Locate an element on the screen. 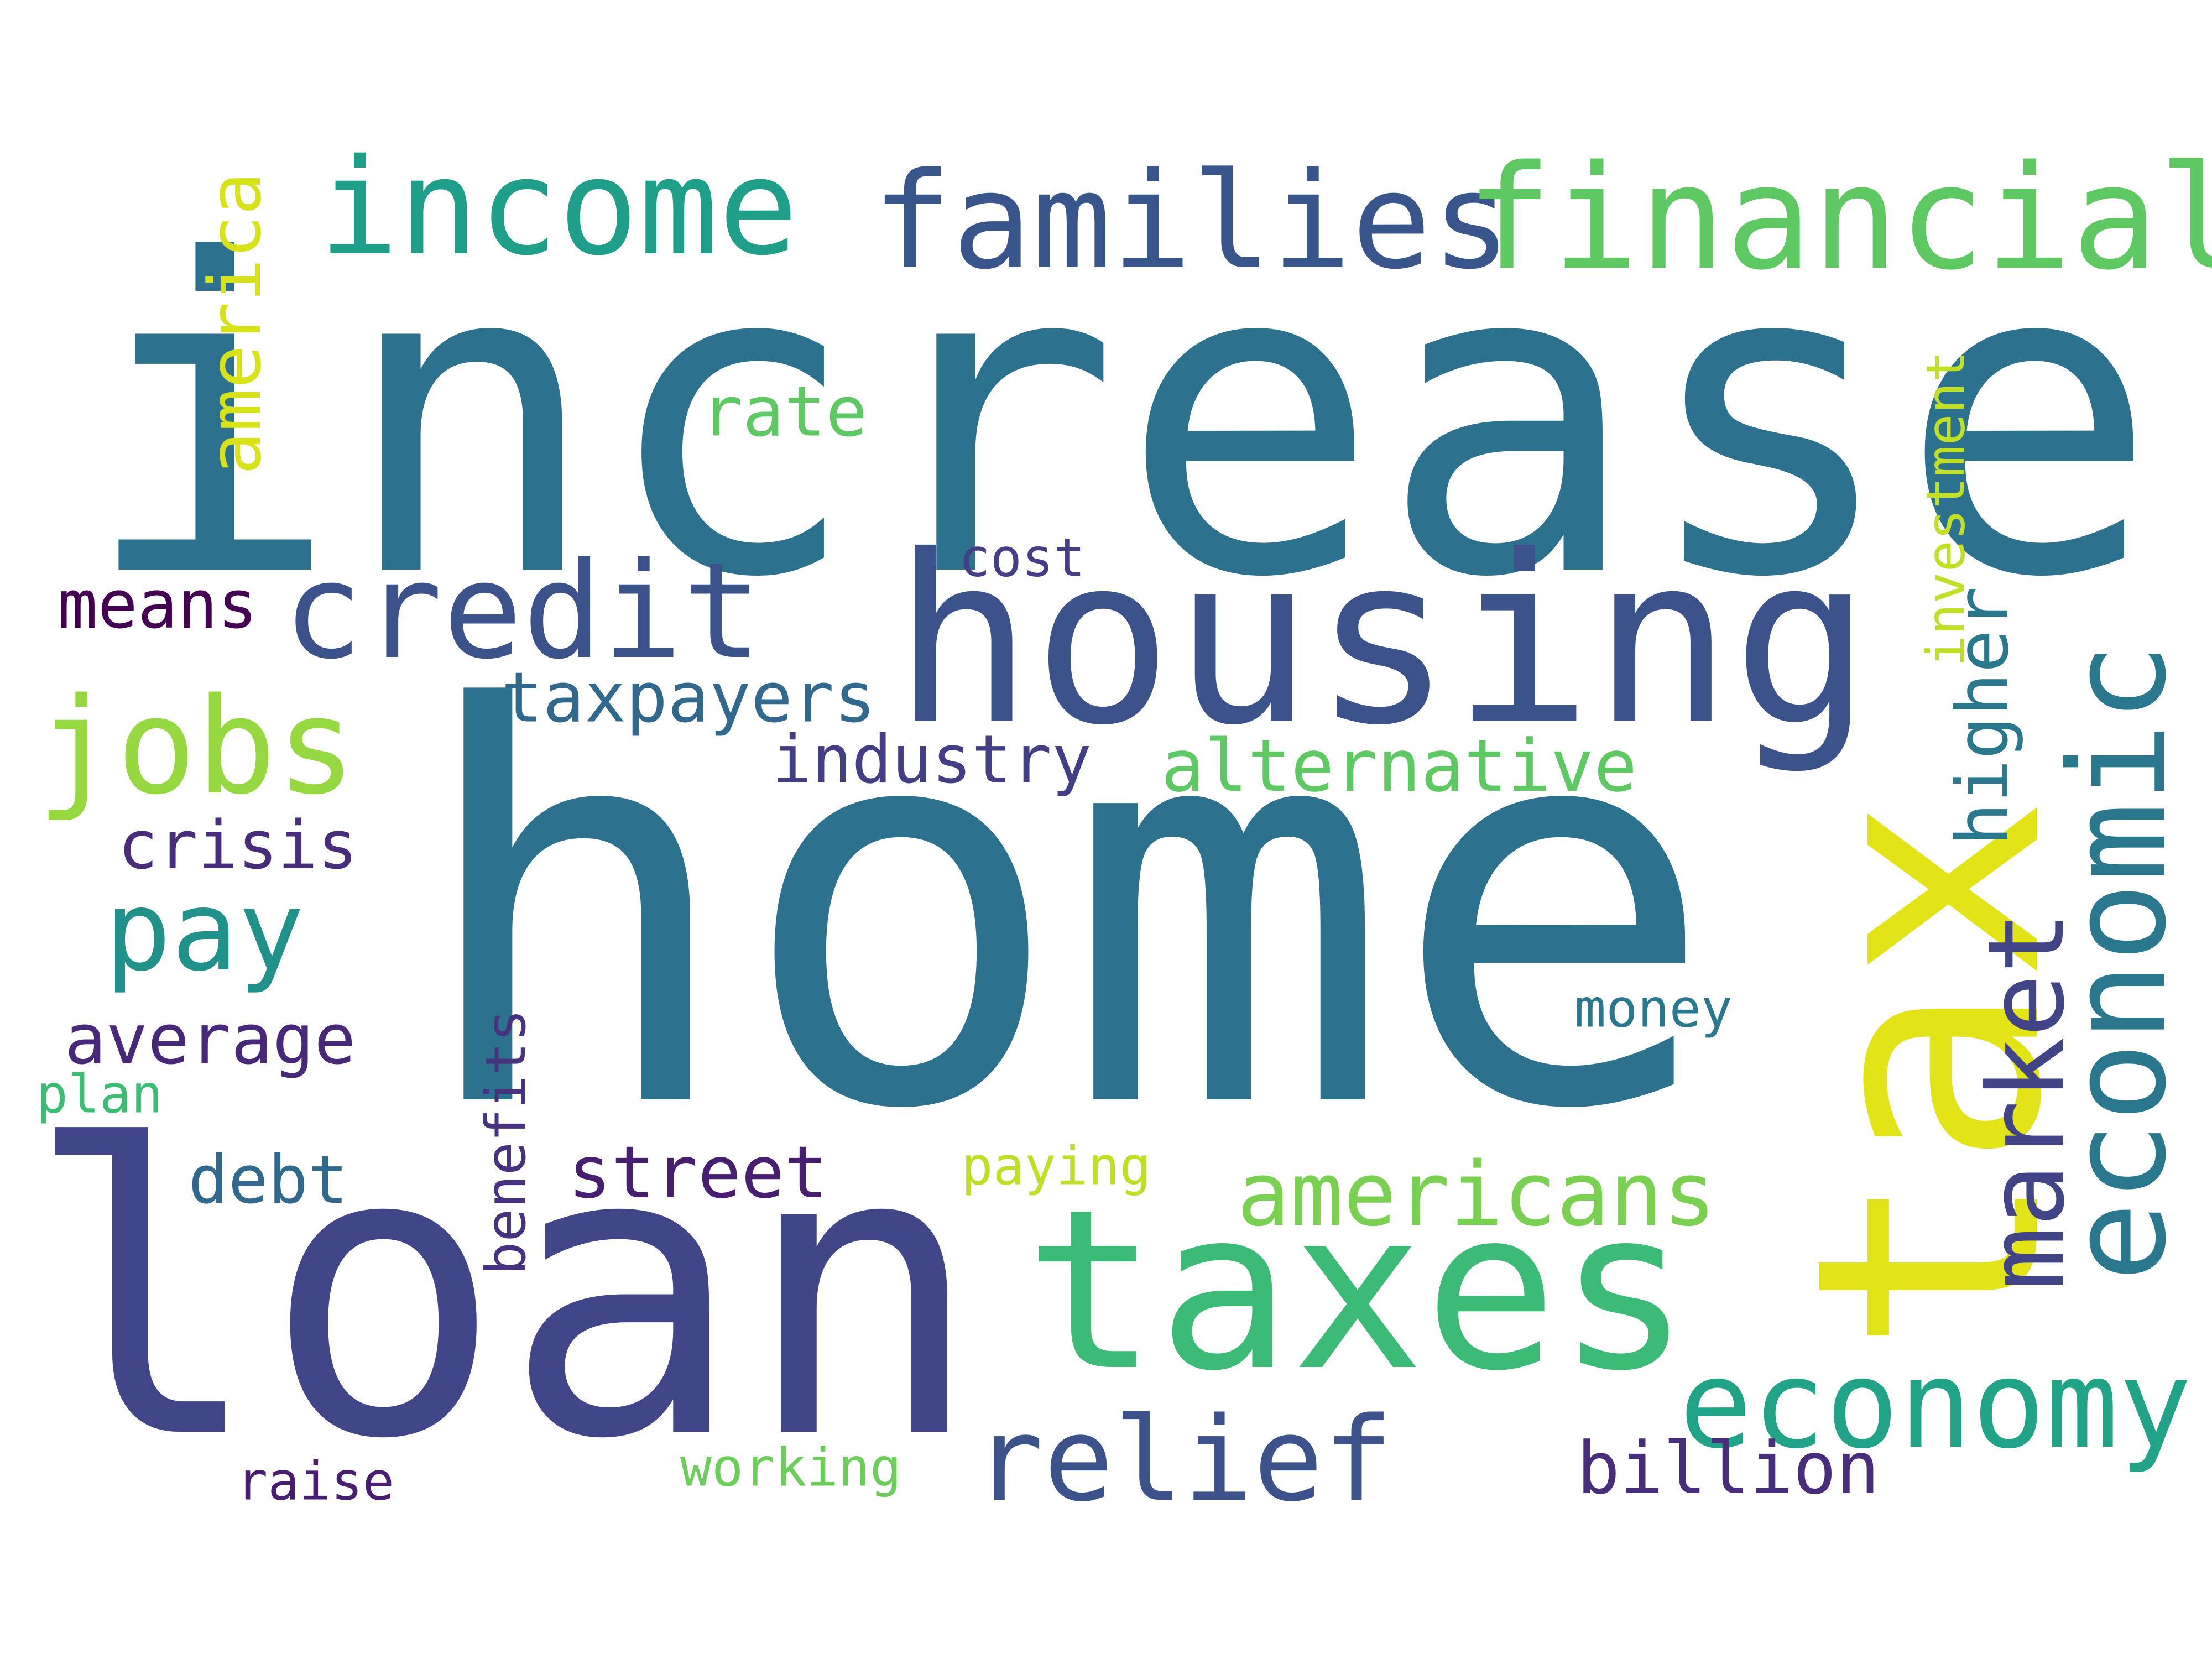 Image resolution: width=2212 pixels, height=1659 pixels. word-taxes: taxes is located at coordinates (1357, 1291).